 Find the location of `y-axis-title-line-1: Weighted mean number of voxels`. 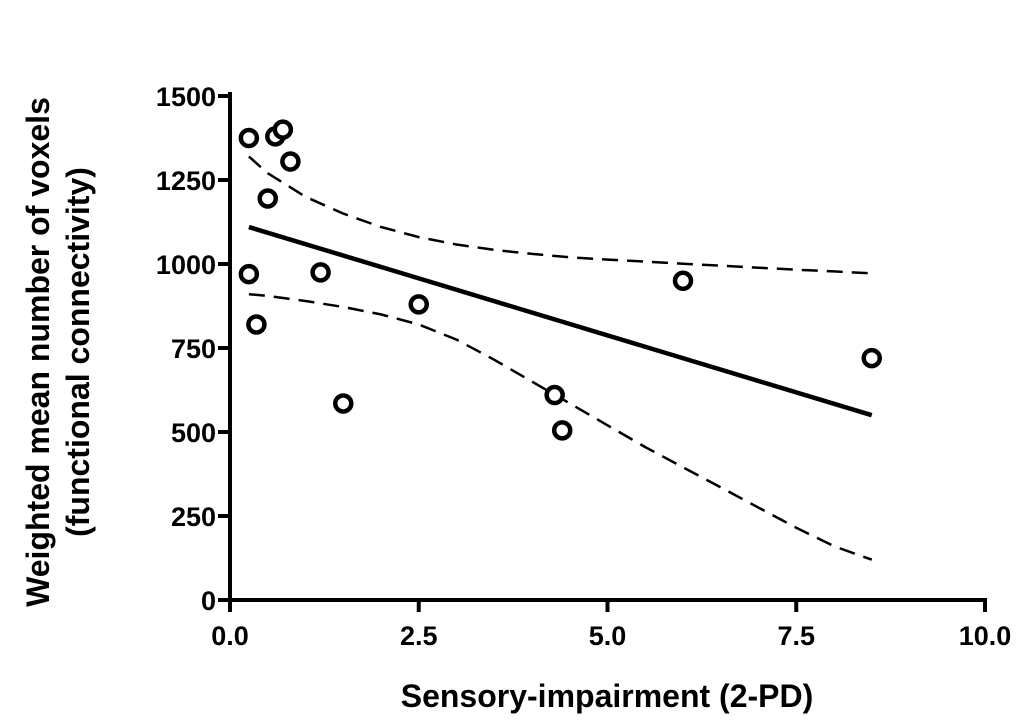

y-axis-title-line-1: Weighted mean number of voxels is located at coordinates (38, 352).